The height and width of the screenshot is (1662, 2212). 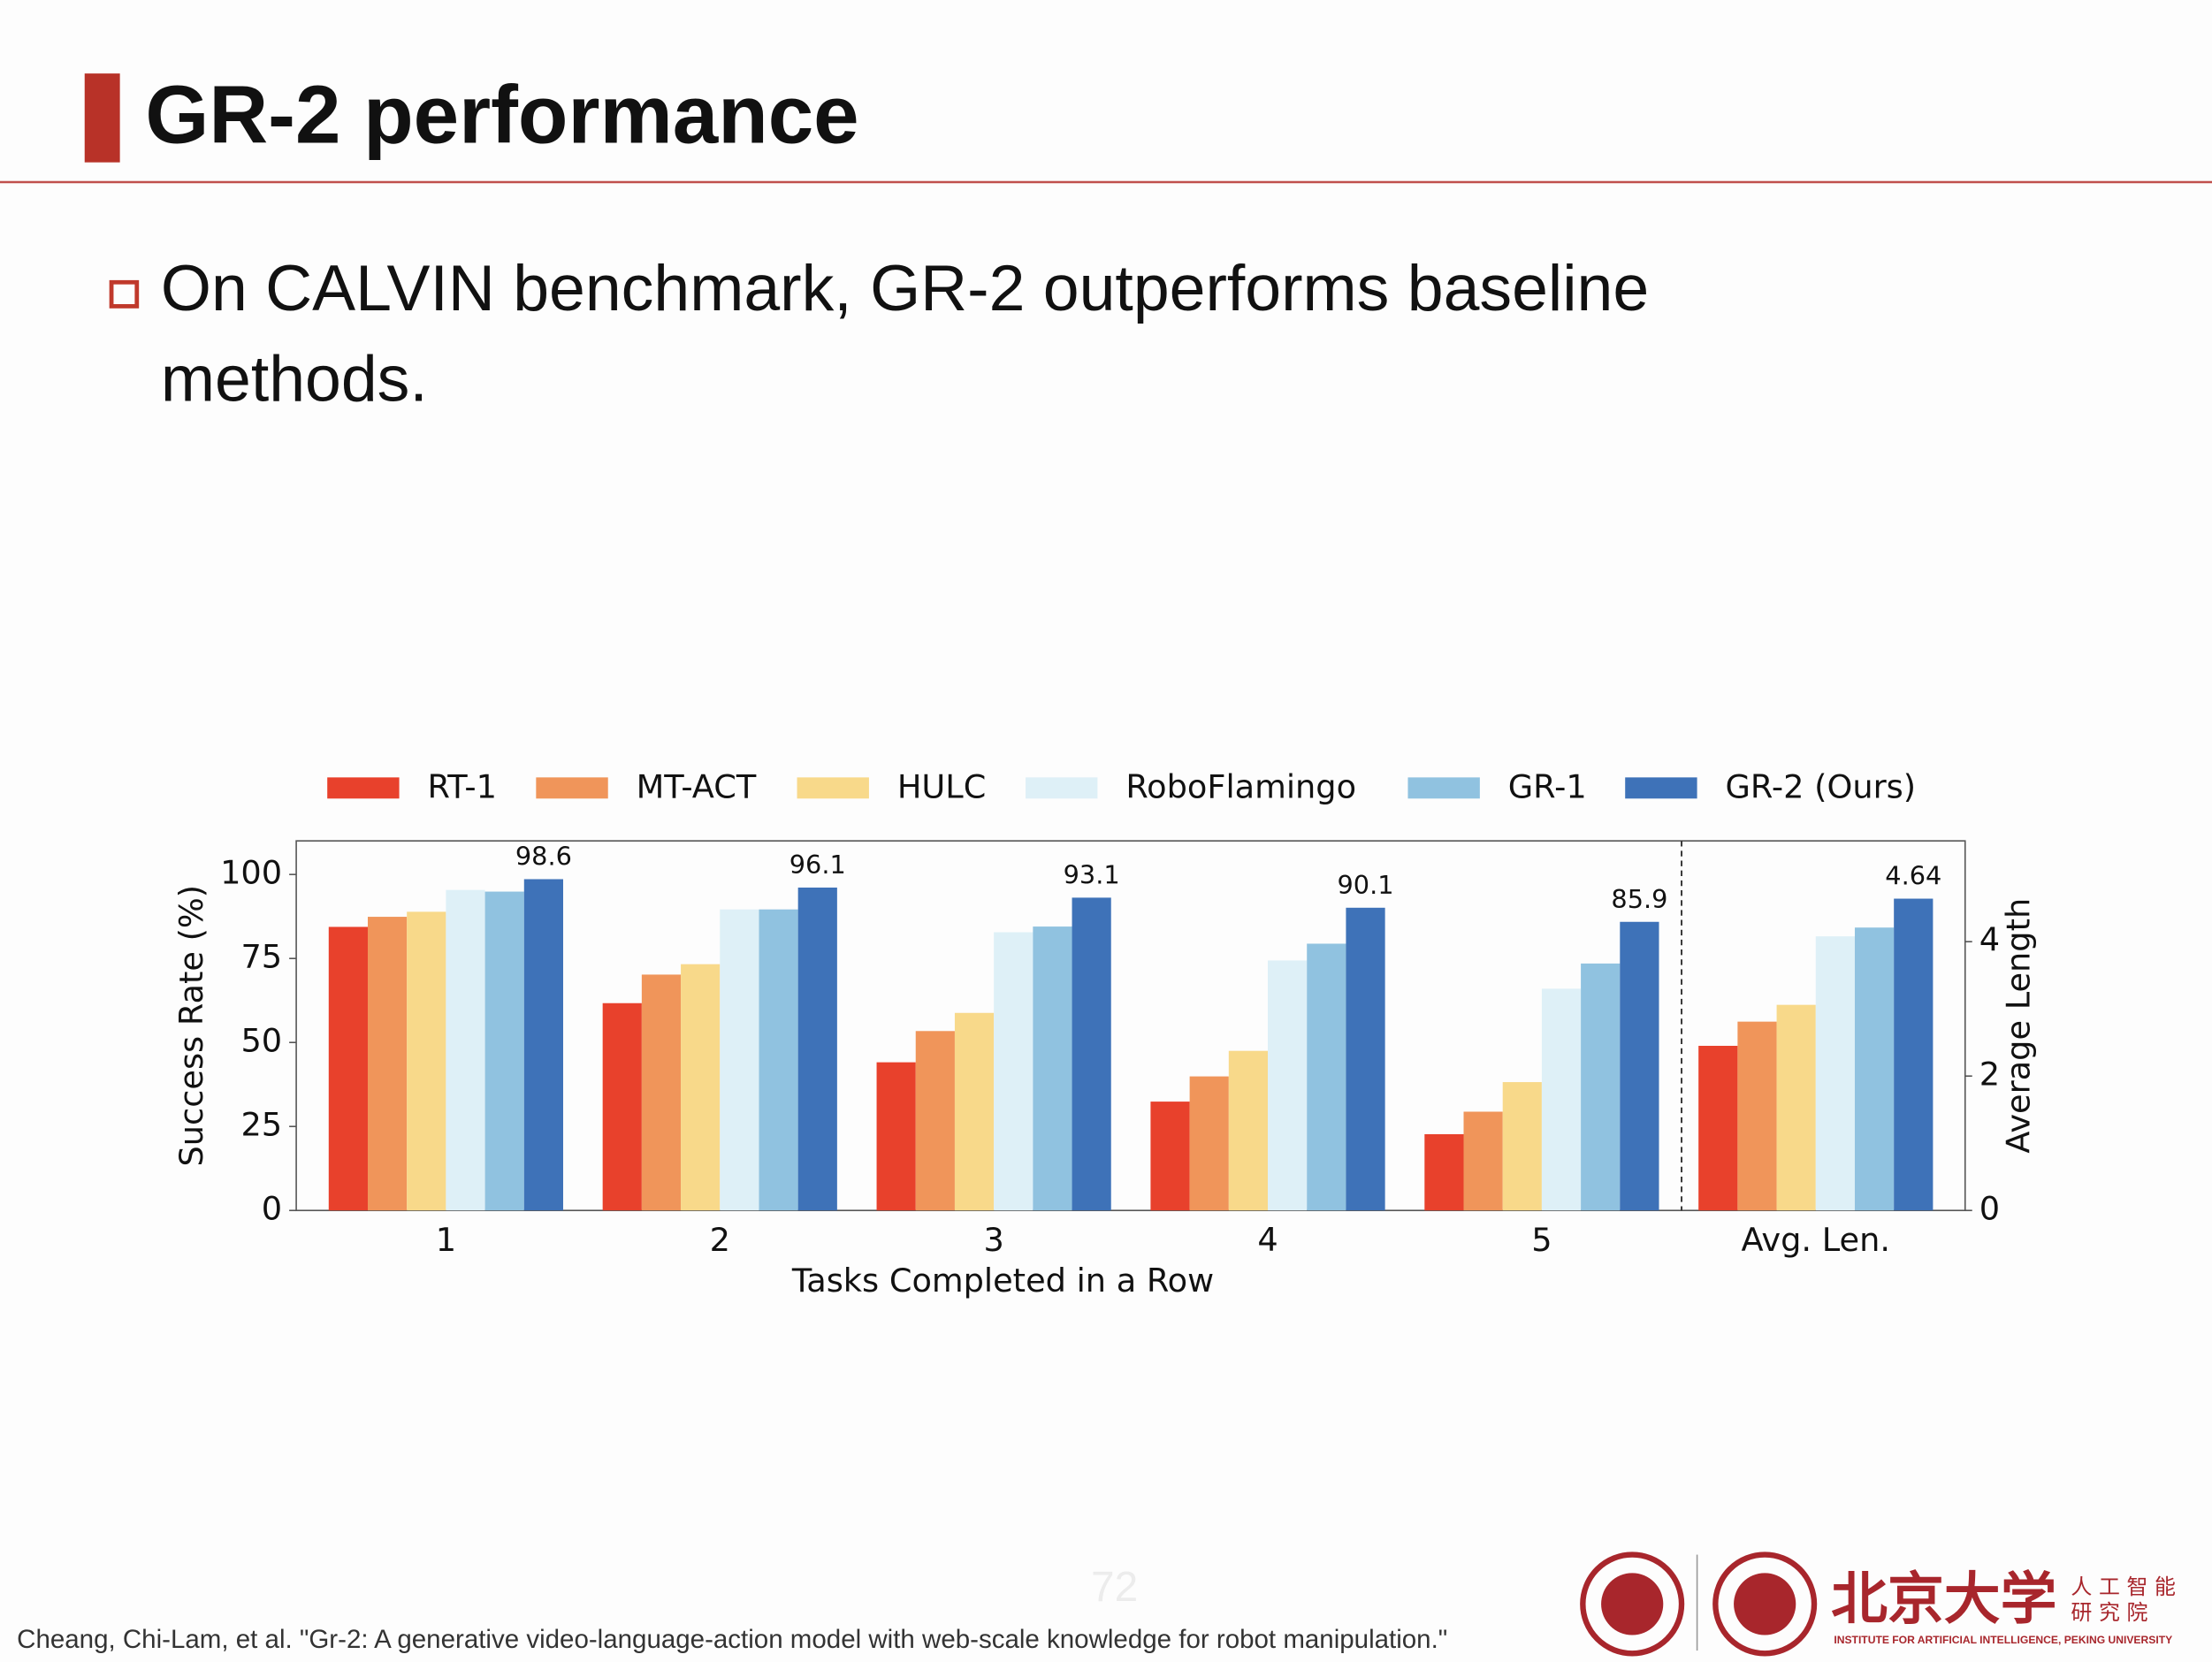 I want to click on x-tick-label: 2, so click(x=720, y=1240).